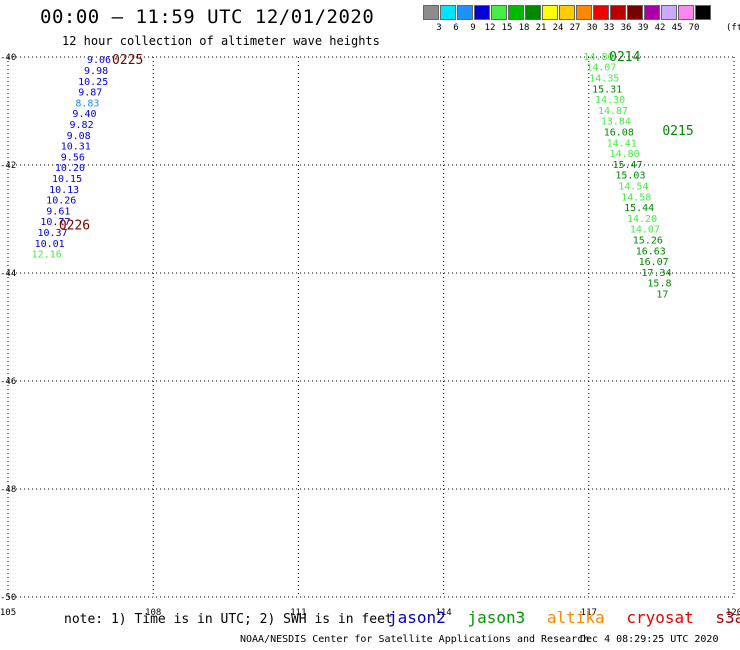 This screenshot has width=740, height=650. What do you see at coordinates (648, 241) in the screenshot?
I see `data-point-jason3: 15.26` at bounding box center [648, 241].